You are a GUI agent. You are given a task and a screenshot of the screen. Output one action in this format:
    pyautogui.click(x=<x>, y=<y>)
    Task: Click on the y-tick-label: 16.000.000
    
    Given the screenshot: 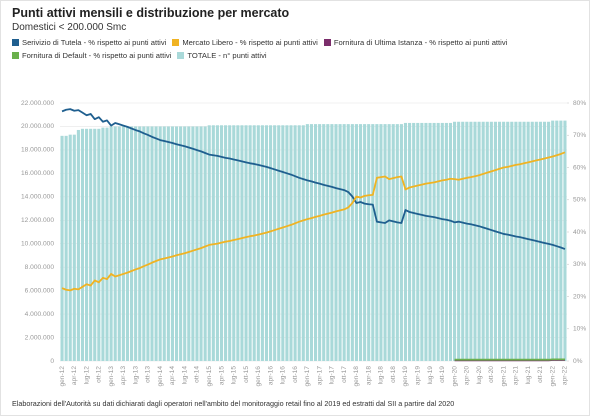 What is the action you would take?
    pyautogui.click(x=37, y=173)
    